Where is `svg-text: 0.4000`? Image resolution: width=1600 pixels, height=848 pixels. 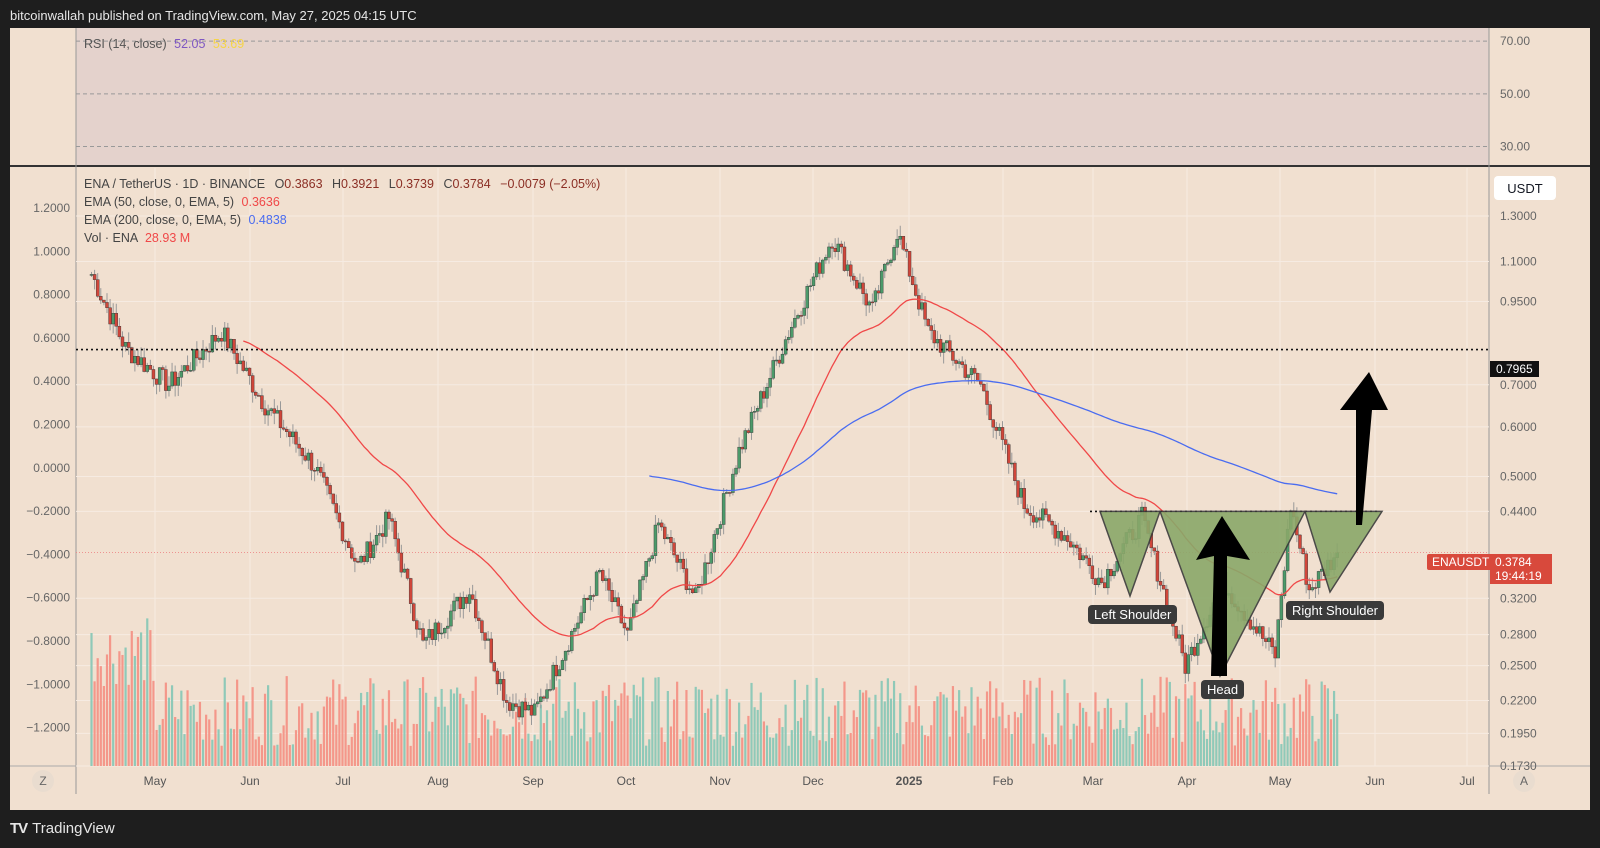 svg-text: 0.4000 is located at coordinates (51, 381).